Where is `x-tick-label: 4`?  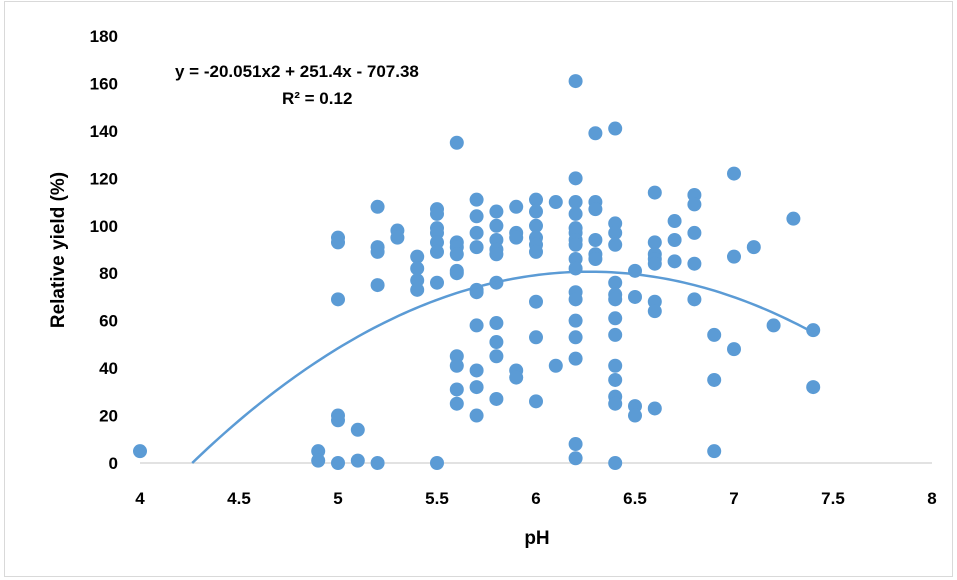 x-tick-label: 4 is located at coordinates (140, 498).